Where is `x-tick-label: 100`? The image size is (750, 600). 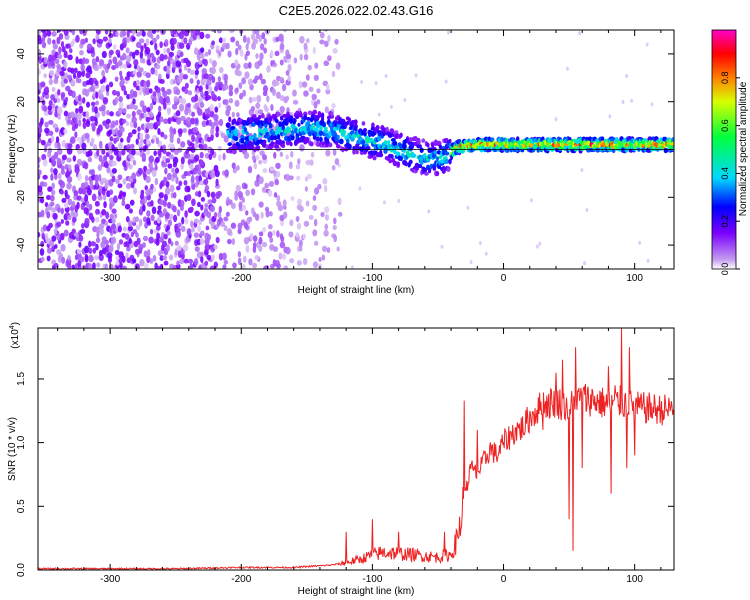
x-tick-label: 100 is located at coordinates (634, 579).